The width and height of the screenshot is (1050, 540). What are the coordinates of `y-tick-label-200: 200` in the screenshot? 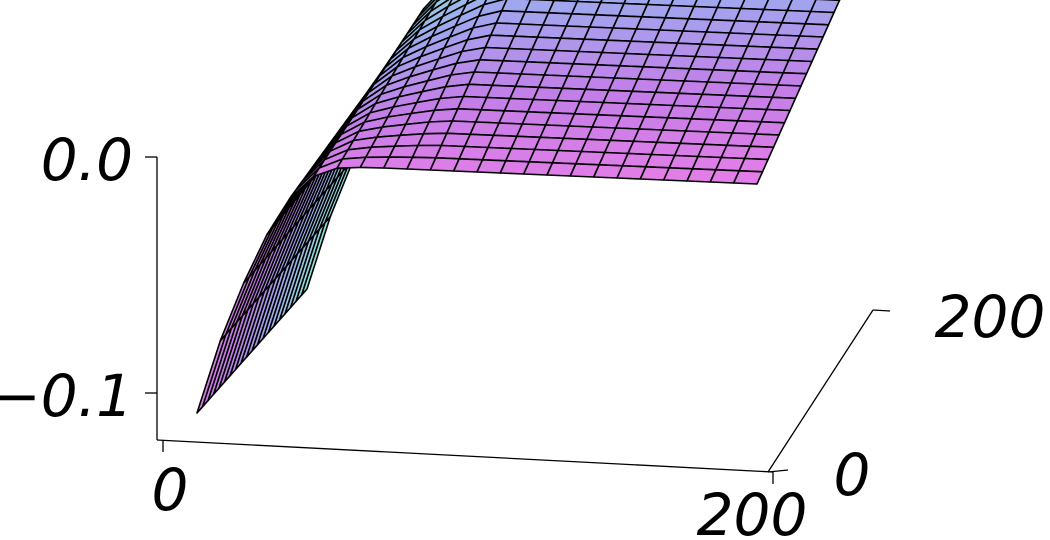 It's located at (990, 317).